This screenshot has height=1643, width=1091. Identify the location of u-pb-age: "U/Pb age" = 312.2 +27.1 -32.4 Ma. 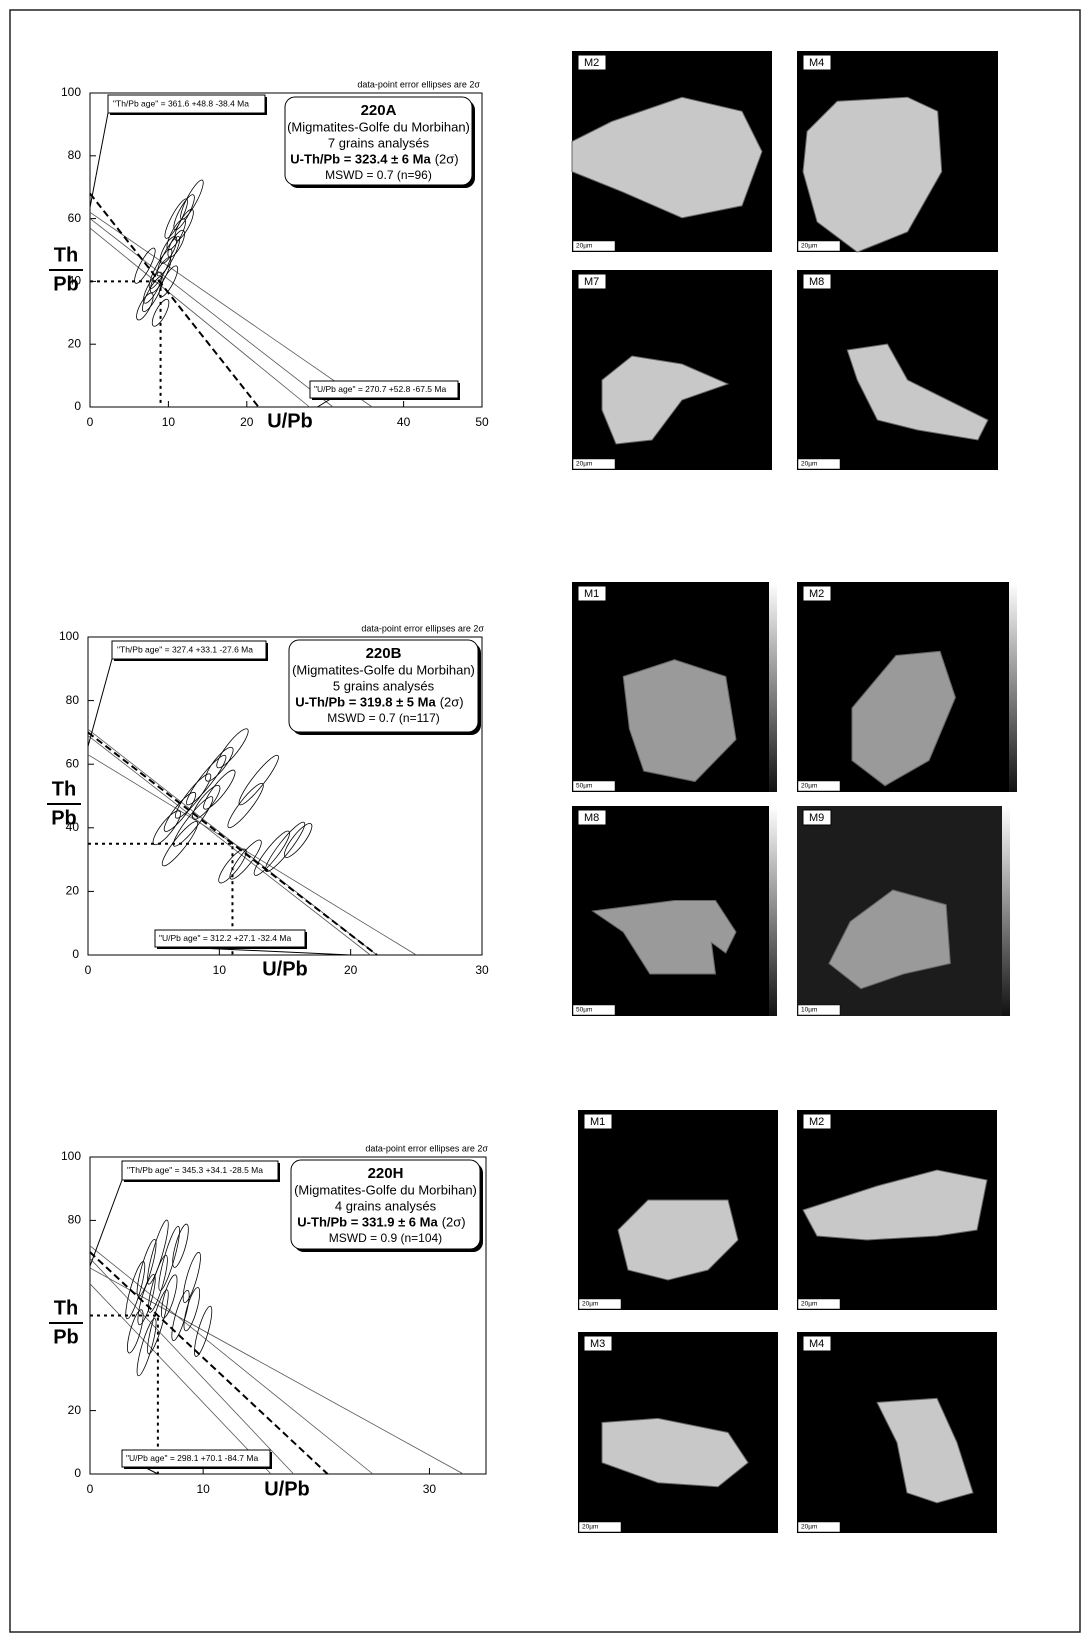
(225, 938).